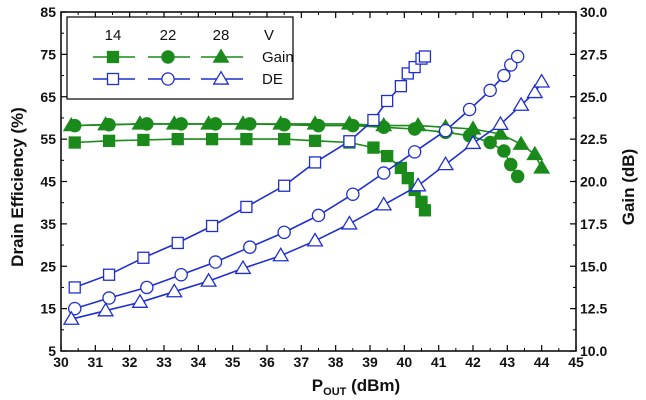  What do you see at coordinates (272, 79) in the screenshot?
I see `legend-row-label: DE` at bounding box center [272, 79].